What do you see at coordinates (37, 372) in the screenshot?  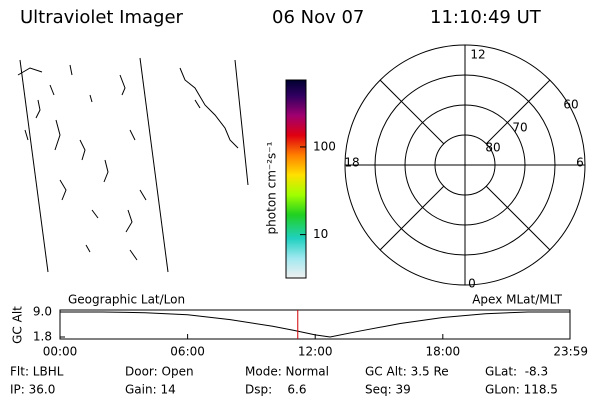 I see `status-field: Flt: LBHL` at bounding box center [37, 372].